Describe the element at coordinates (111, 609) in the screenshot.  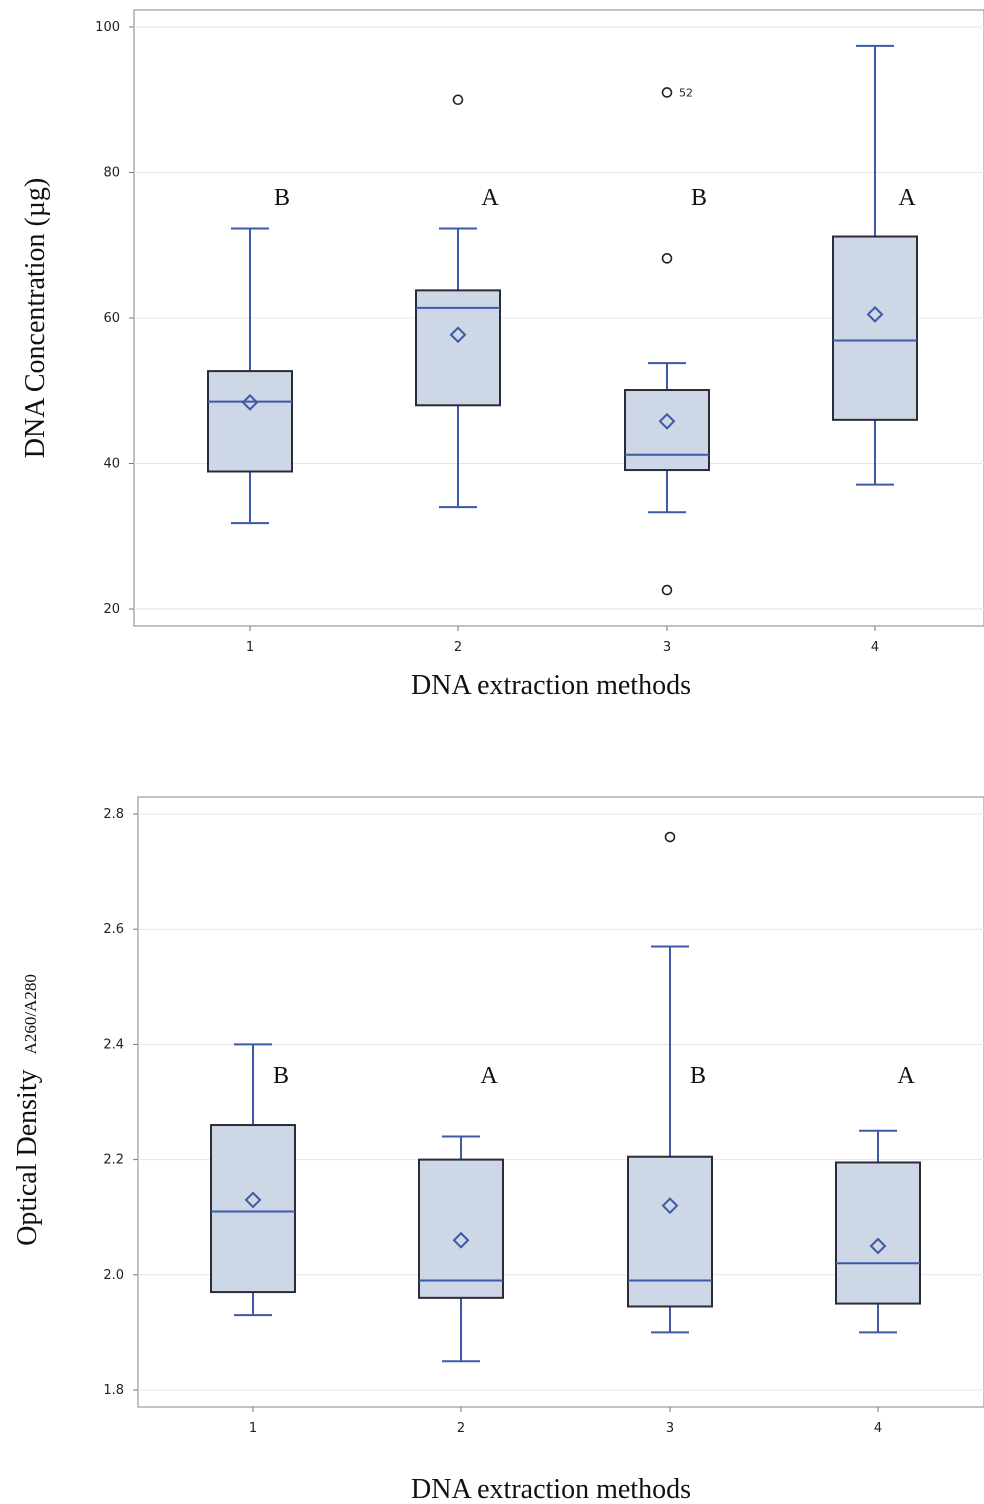
I see `y-tick-label: 20` at that location.